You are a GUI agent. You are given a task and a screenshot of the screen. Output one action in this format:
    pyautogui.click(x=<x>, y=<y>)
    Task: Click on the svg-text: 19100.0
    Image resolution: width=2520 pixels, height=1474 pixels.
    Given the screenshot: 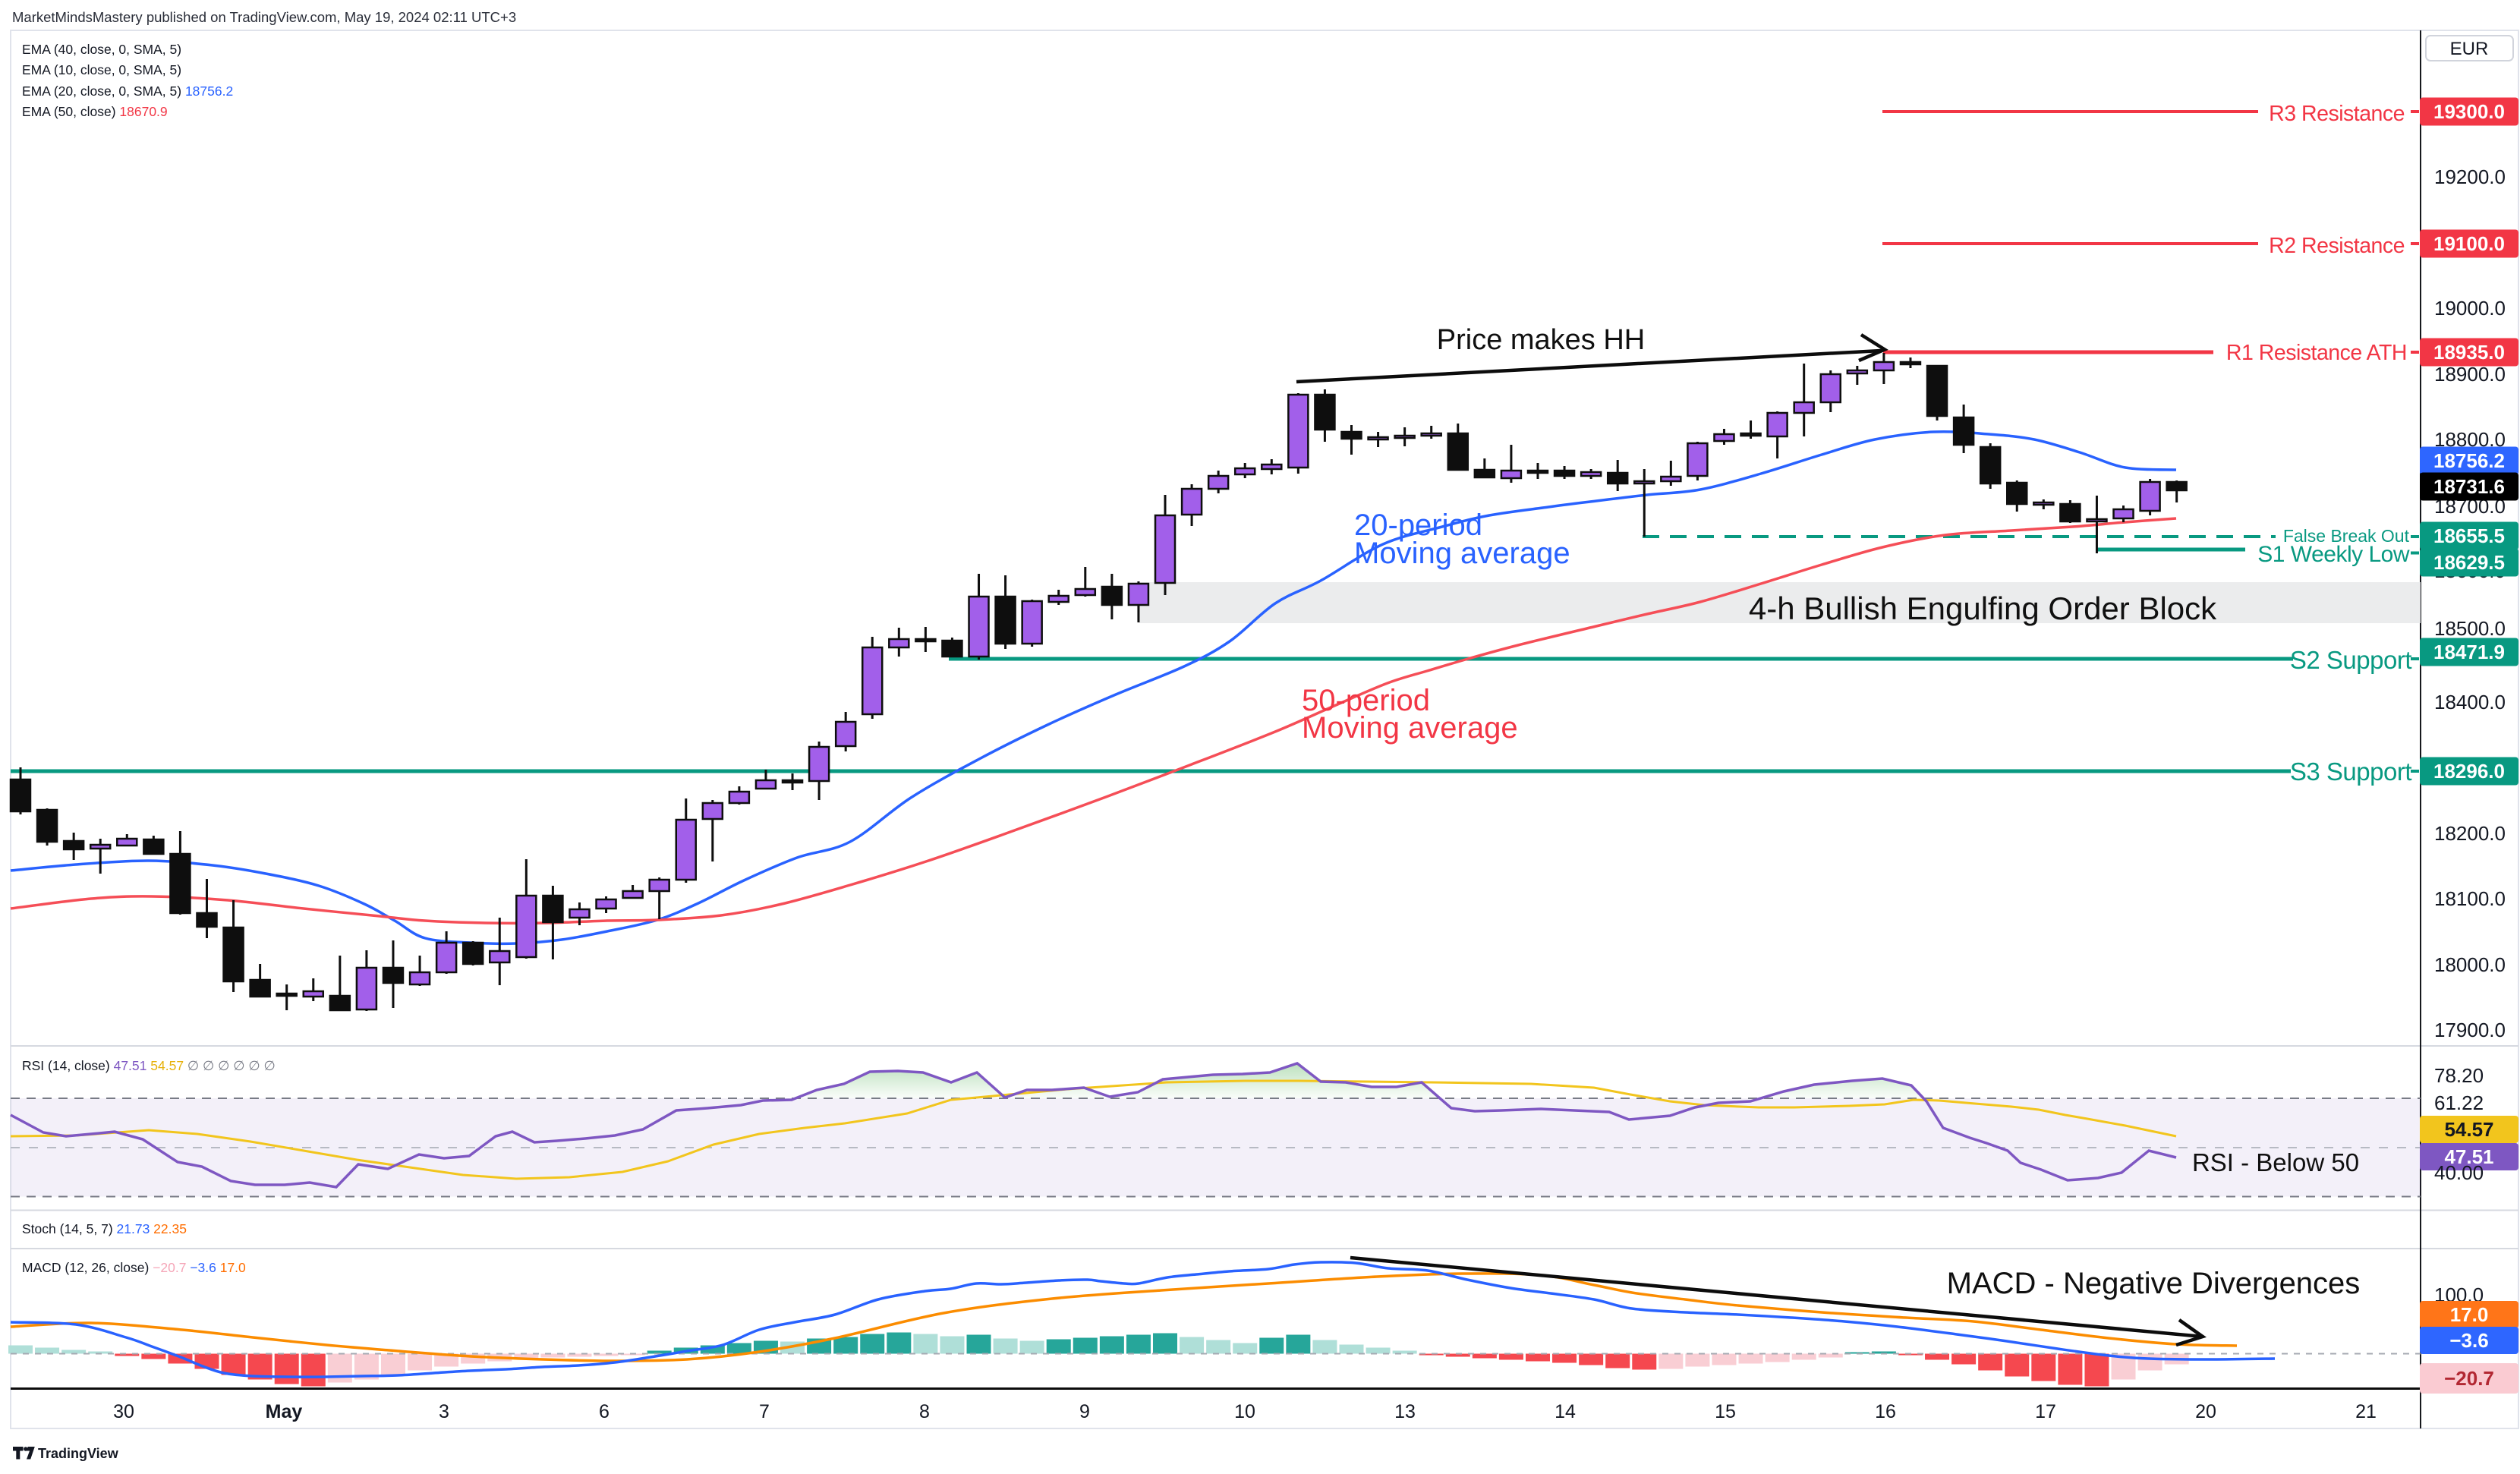 What is the action you would take?
    pyautogui.click(x=2469, y=244)
    